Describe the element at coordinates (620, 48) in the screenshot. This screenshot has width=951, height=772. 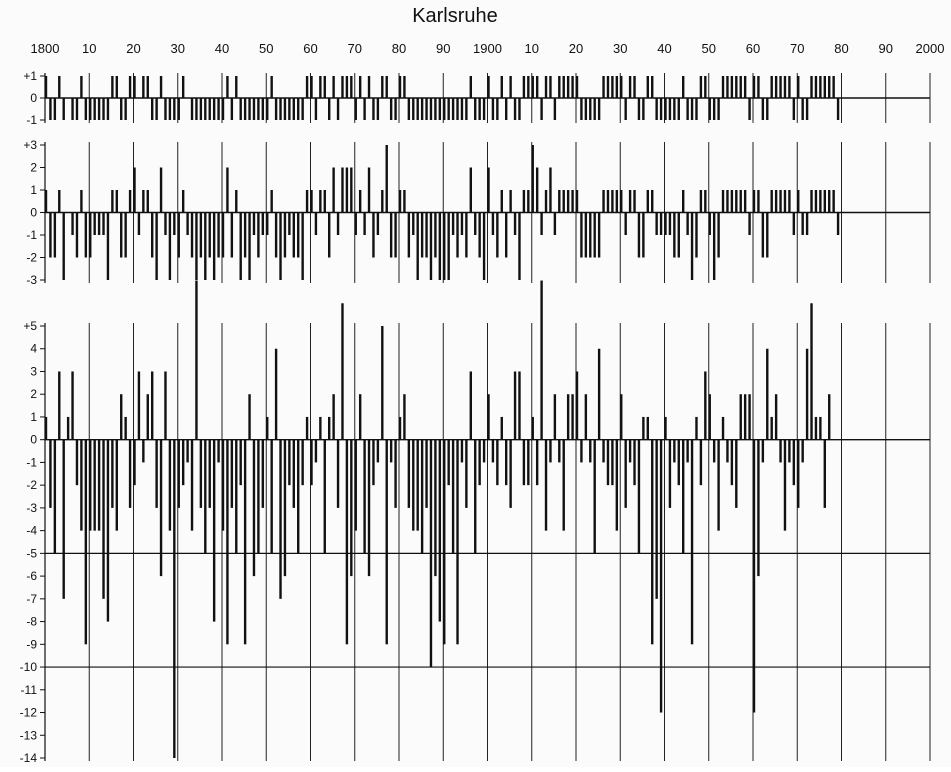
I see `x-tick-label: 30` at that location.